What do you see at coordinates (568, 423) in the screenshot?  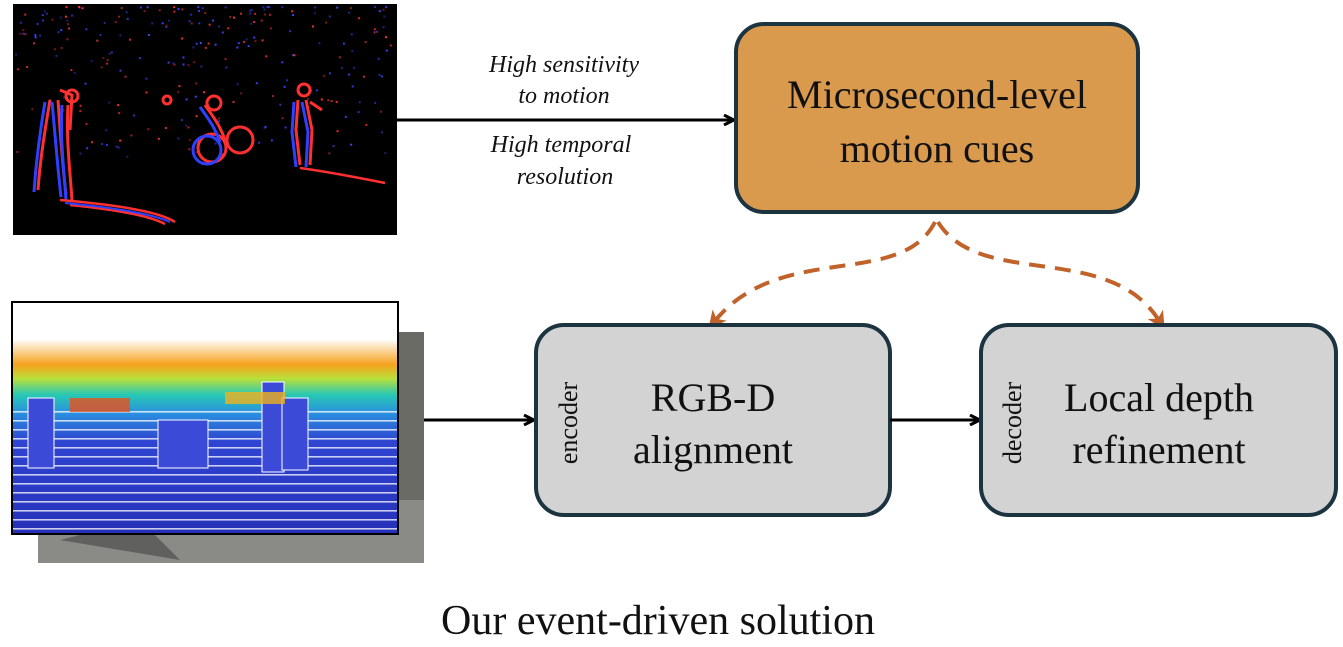 I see `encoder-side-label: encoder` at bounding box center [568, 423].